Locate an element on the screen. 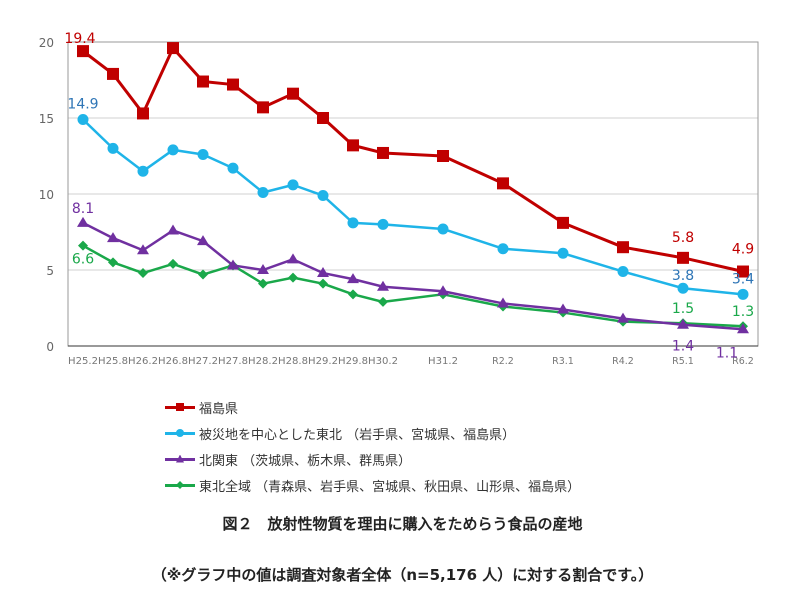 The image size is (805, 600). x-tick-label: R6.2 is located at coordinates (743, 361).